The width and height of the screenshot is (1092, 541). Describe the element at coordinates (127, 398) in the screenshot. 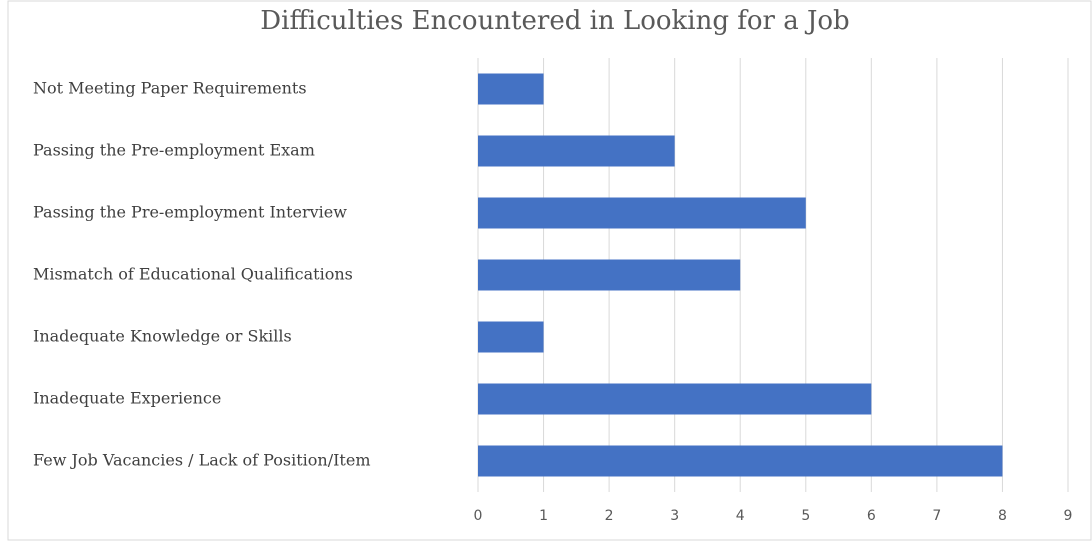

I see `y-tick-label: Inadequate Experience` at that location.